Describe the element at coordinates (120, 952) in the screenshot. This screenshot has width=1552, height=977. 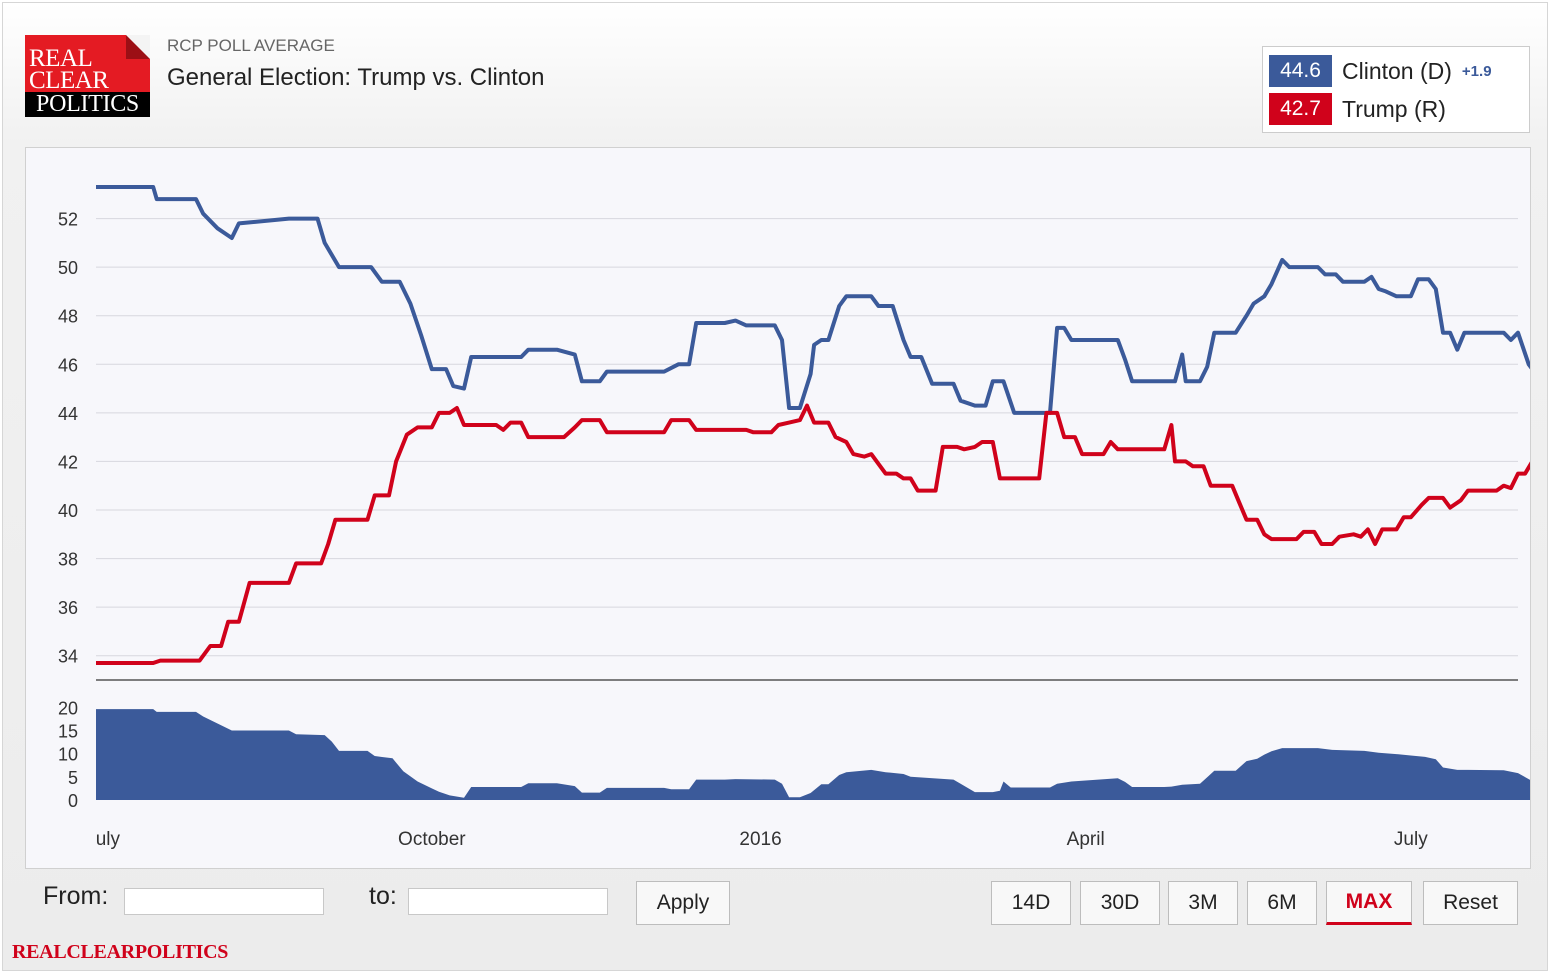
I see `footer-brand: REALCLEARPOLITICS` at that location.